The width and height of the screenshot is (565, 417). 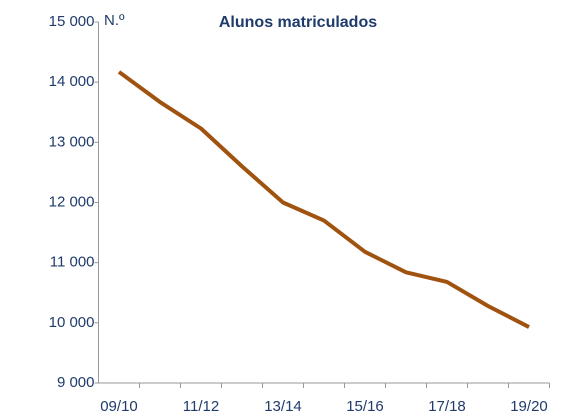 I want to click on chart-title: Alunos matriculados, so click(x=298, y=22).